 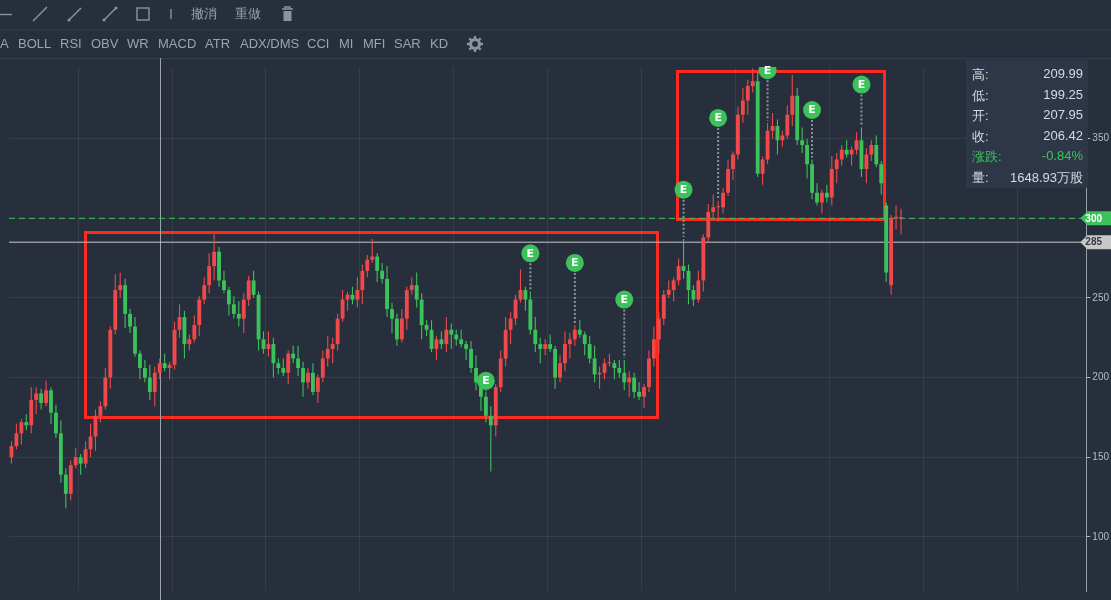 What do you see at coordinates (1063, 135) in the screenshot?
I see `annotation: 206.42` at bounding box center [1063, 135].